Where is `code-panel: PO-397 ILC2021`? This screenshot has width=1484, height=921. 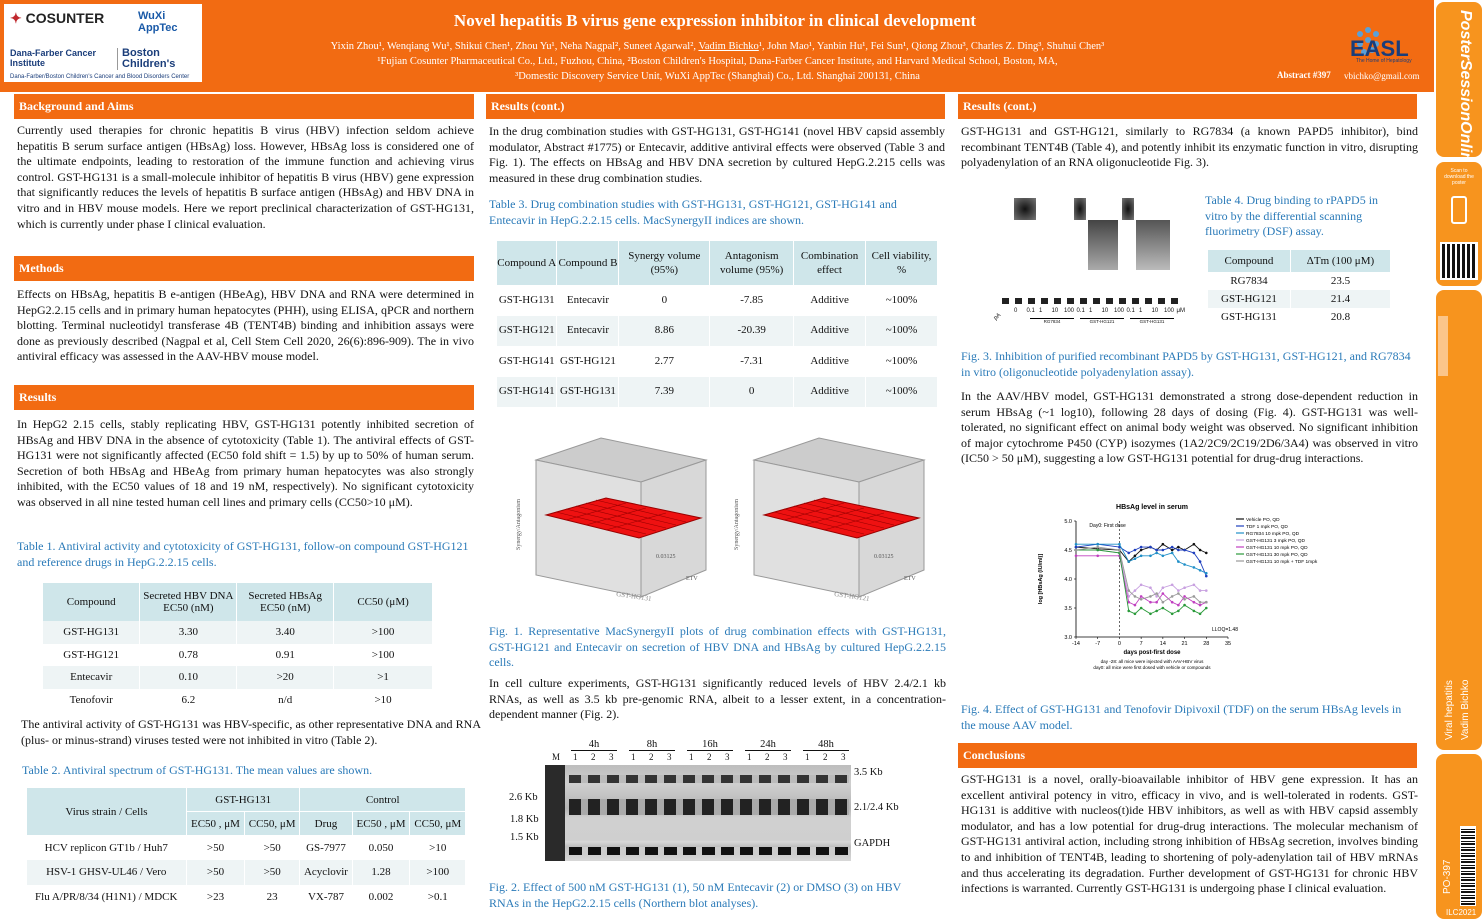
code-panel: PO-397 ILC2021 is located at coordinates (1459, 836).